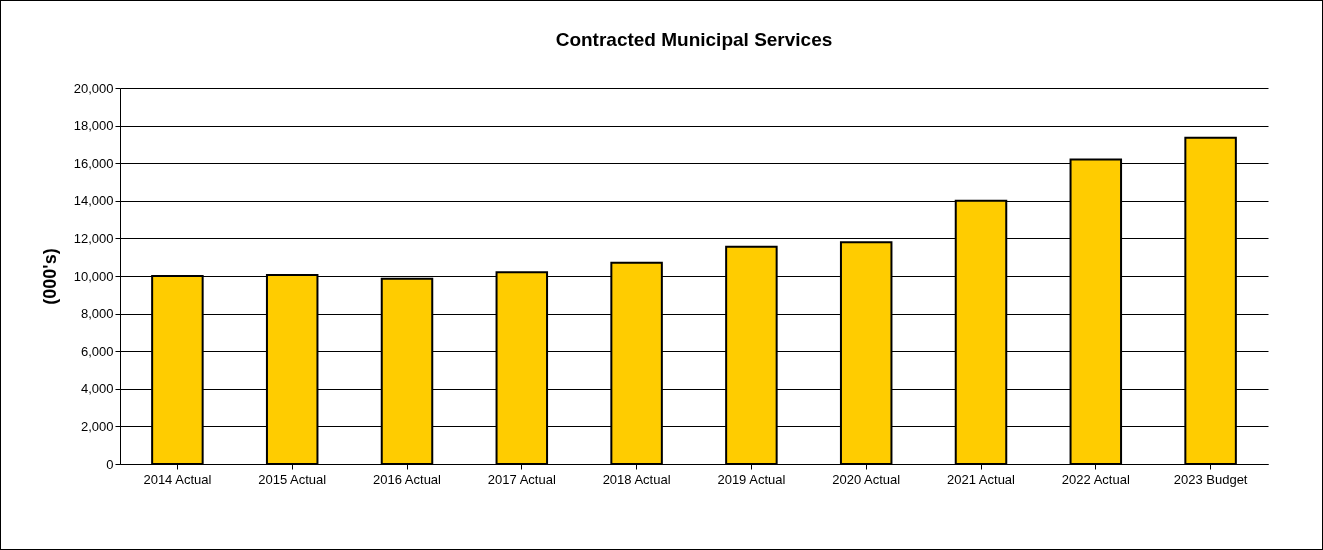 The width and height of the screenshot is (1323, 550). What do you see at coordinates (694, 39) in the screenshot?
I see `chart-title: Contracted Municipal Services` at bounding box center [694, 39].